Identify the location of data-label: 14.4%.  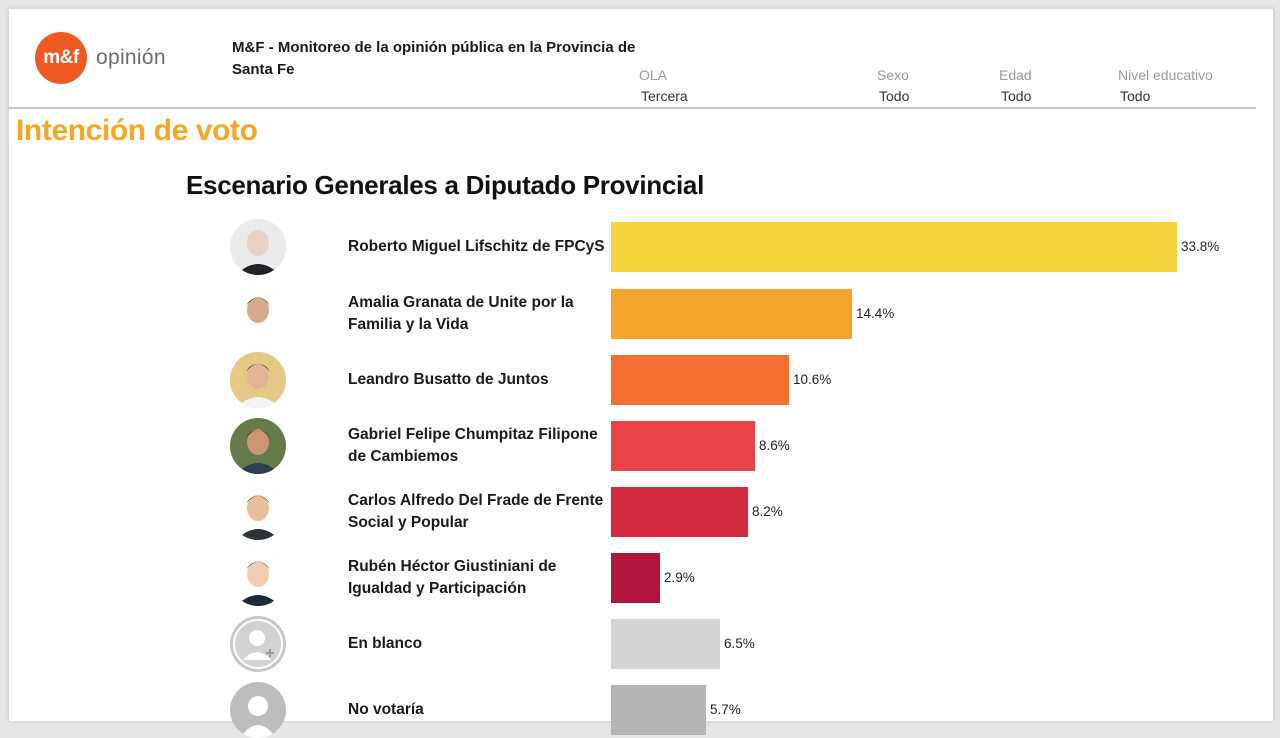
(875, 313).